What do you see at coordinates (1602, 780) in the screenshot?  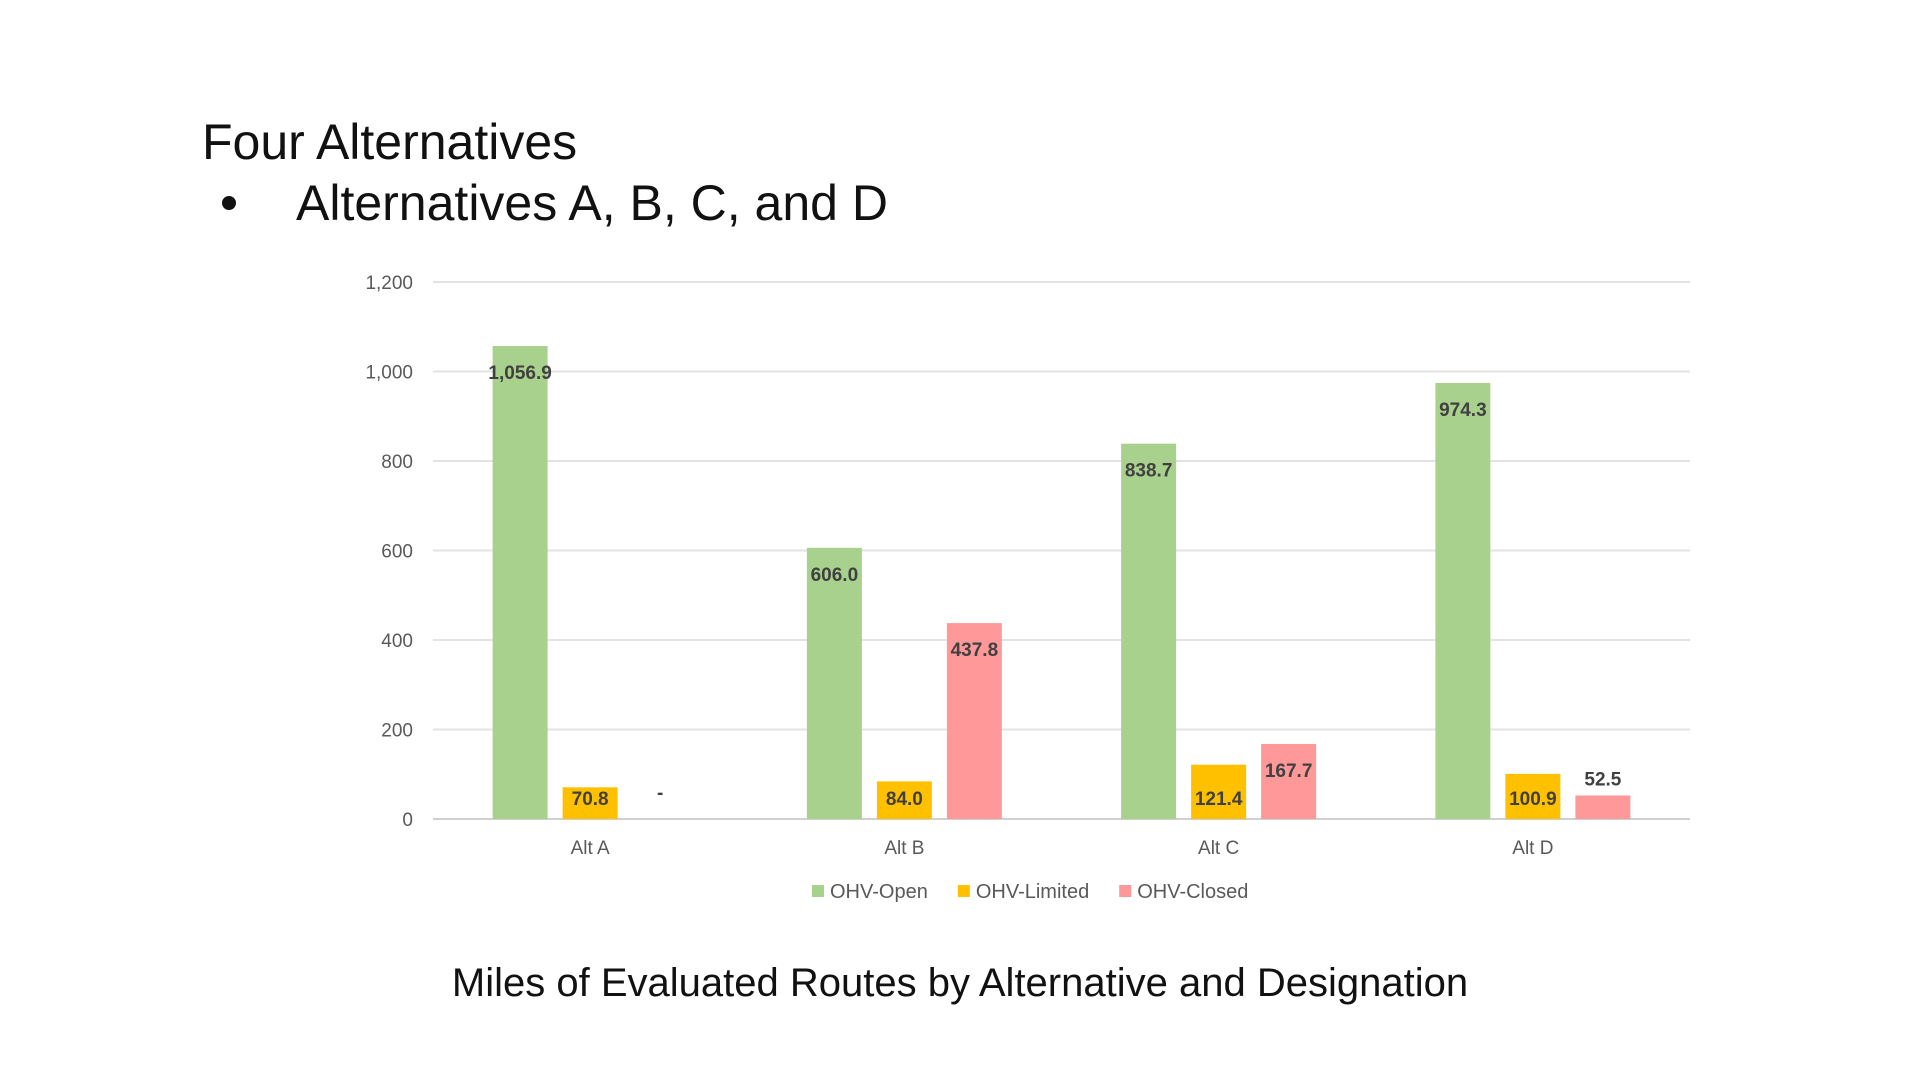 I see `data-label: 52.5` at bounding box center [1602, 780].